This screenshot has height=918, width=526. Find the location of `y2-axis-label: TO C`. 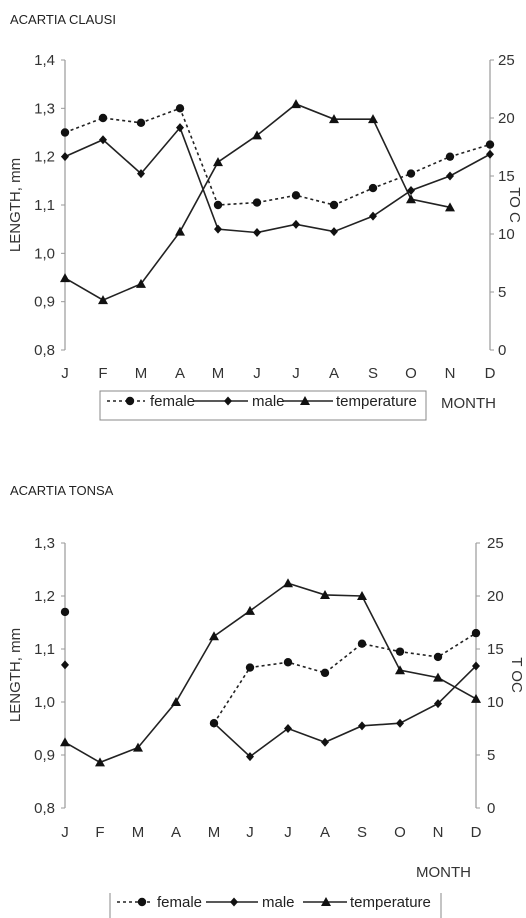

y2-axis-label: TO C is located at coordinates (514, 205).